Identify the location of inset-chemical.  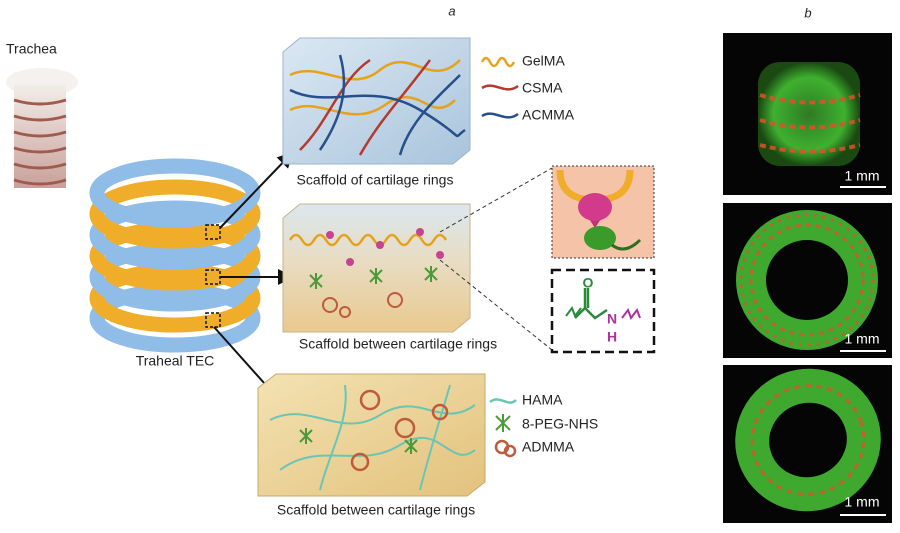
(603, 311).